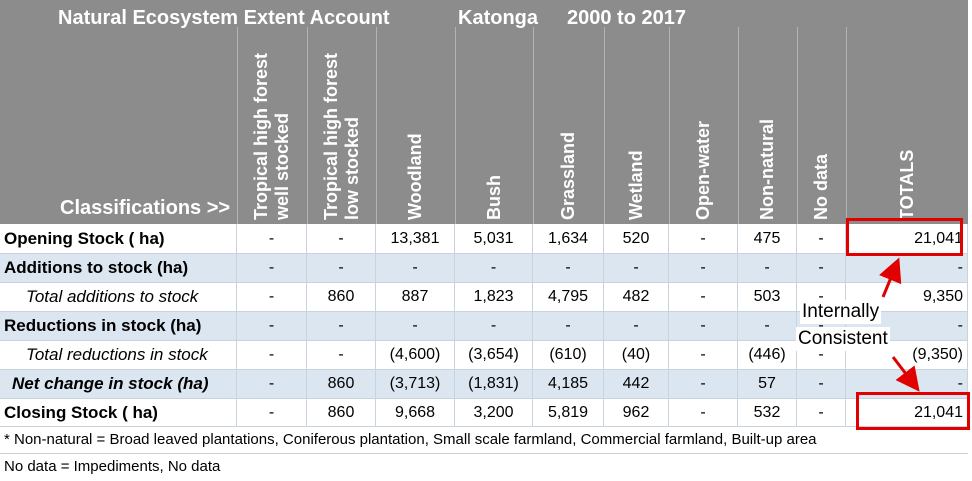 The width and height of the screenshot is (972, 481). I want to click on opening-total-highlight, so click(904, 237).